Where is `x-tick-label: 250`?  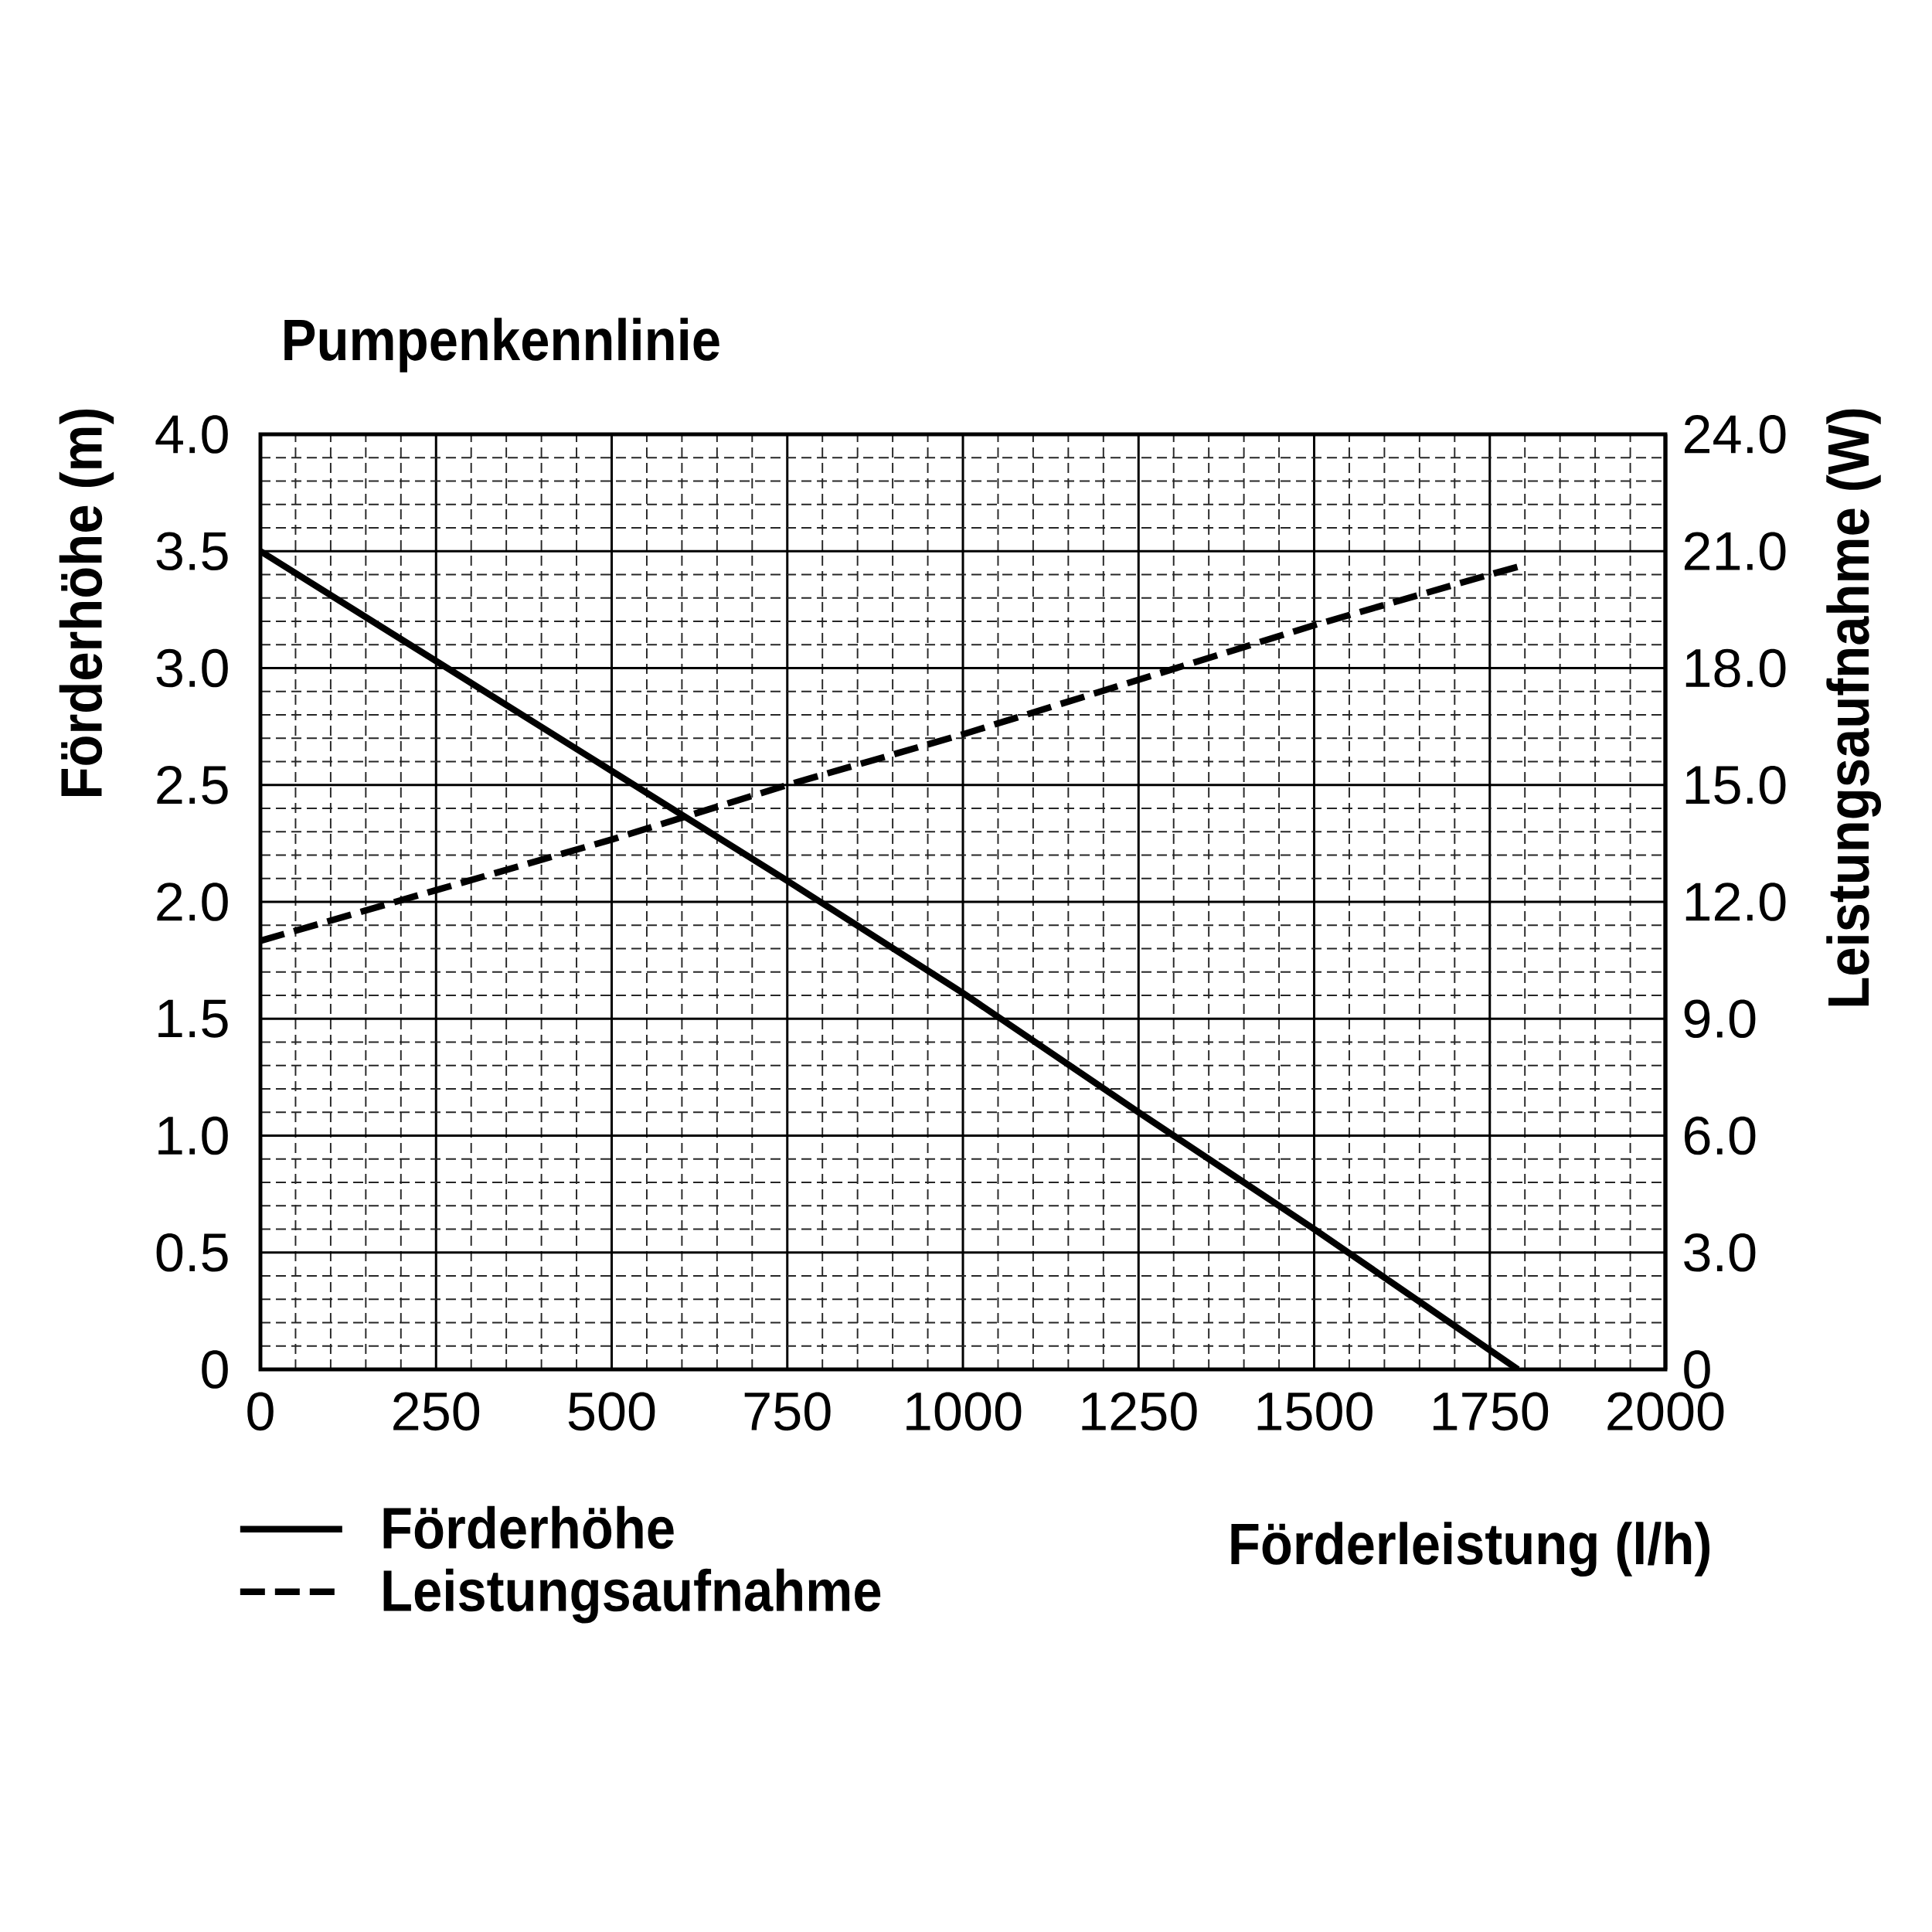 x-tick-label: 250 is located at coordinates (436, 1412).